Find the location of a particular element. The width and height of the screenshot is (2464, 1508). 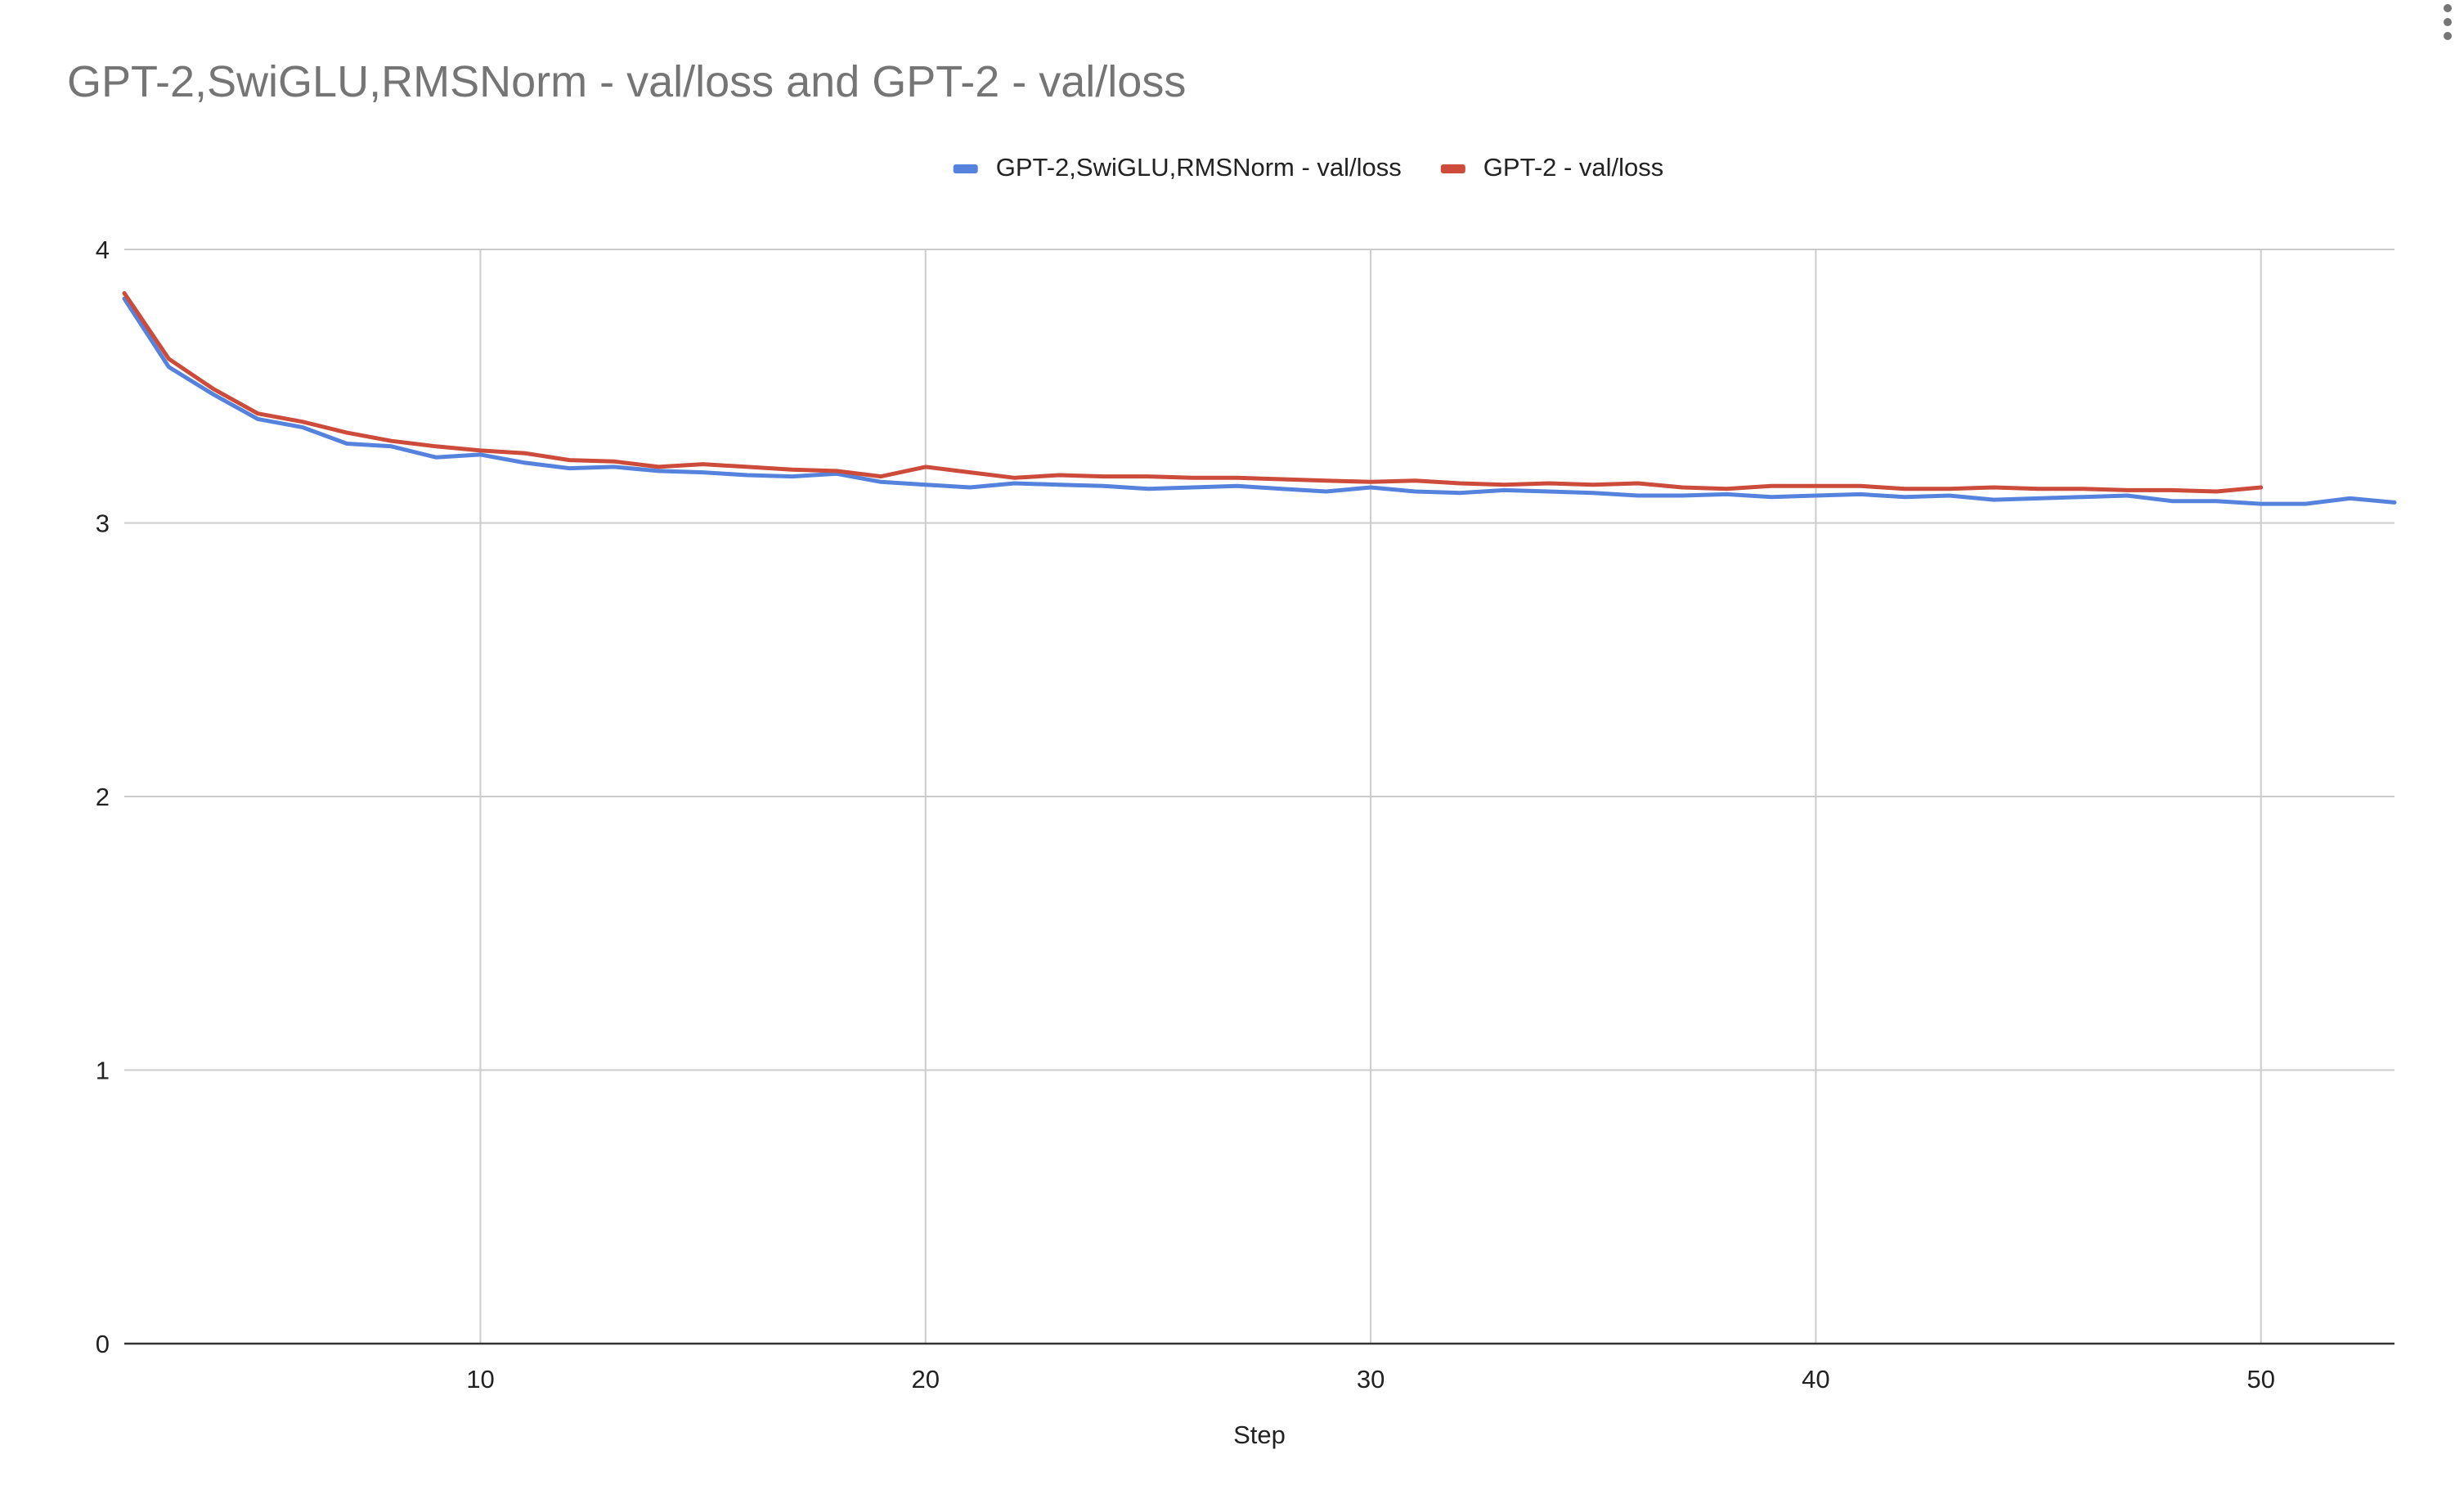

y-tick-label: 4 is located at coordinates (103, 250).